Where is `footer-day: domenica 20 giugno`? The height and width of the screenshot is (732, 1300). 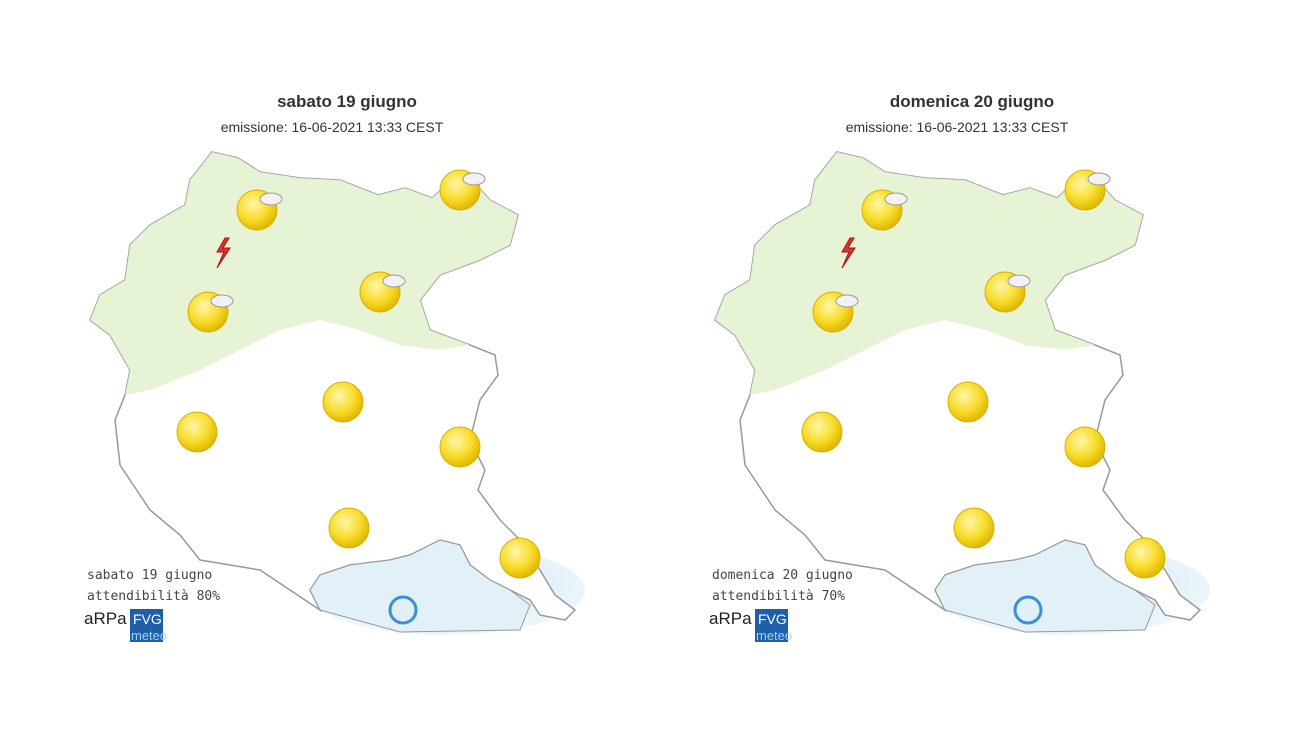
footer-day: domenica 20 giugno is located at coordinates (782, 575).